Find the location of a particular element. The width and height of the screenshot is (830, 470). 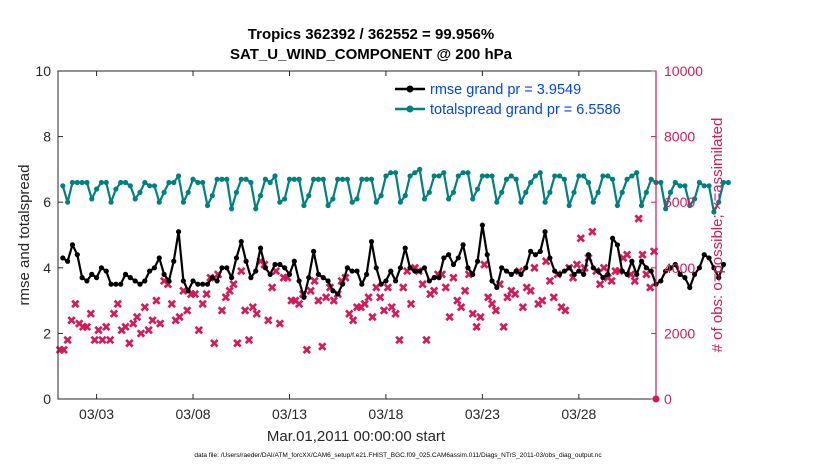

legend-rmse-marker is located at coordinates (410, 89).